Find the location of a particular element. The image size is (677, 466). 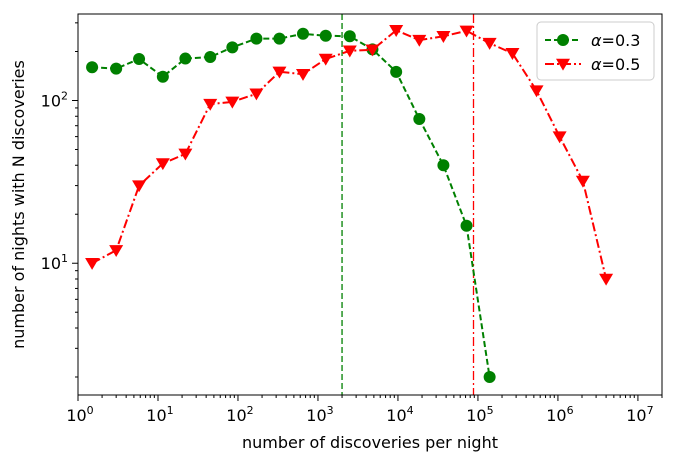

x-tick-label: 10⁴ is located at coordinates (399, 414).